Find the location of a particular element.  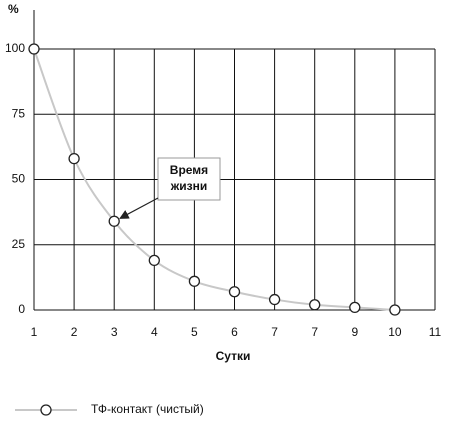

x-tick-label: 10 is located at coordinates (395, 332).